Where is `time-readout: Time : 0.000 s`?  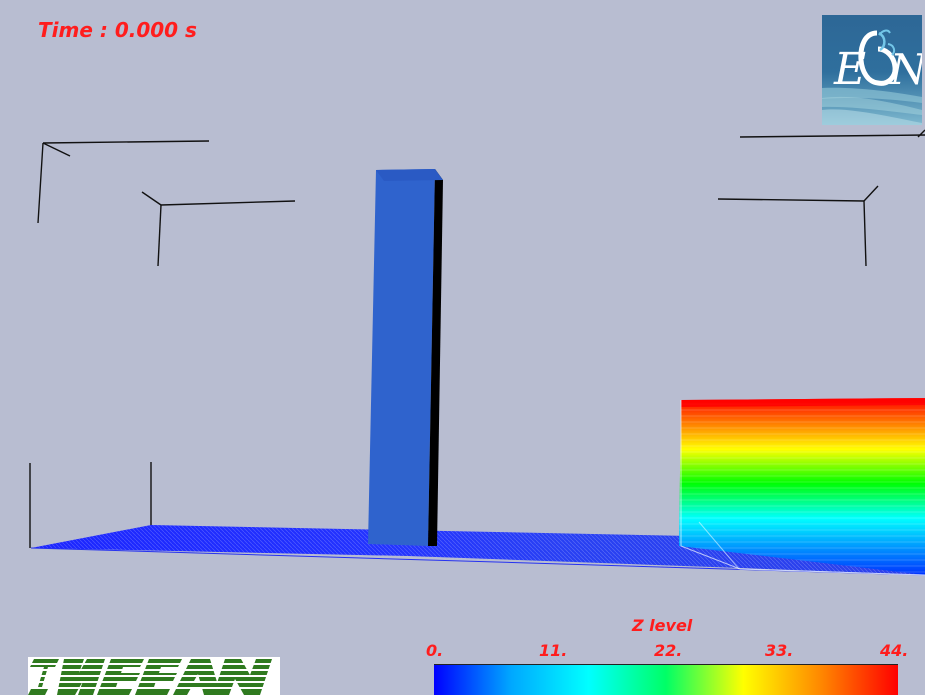
time-readout: Time : 0.000 s is located at coordinates (117, 30).